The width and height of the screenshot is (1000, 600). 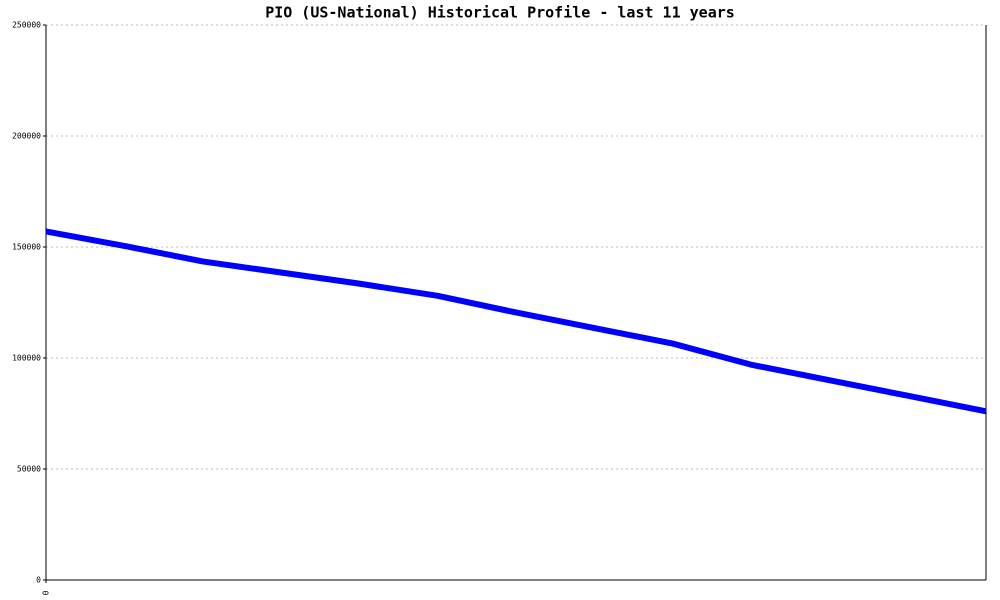 I want to click on y-tick-label: 50000, so click(x=29, y=469).